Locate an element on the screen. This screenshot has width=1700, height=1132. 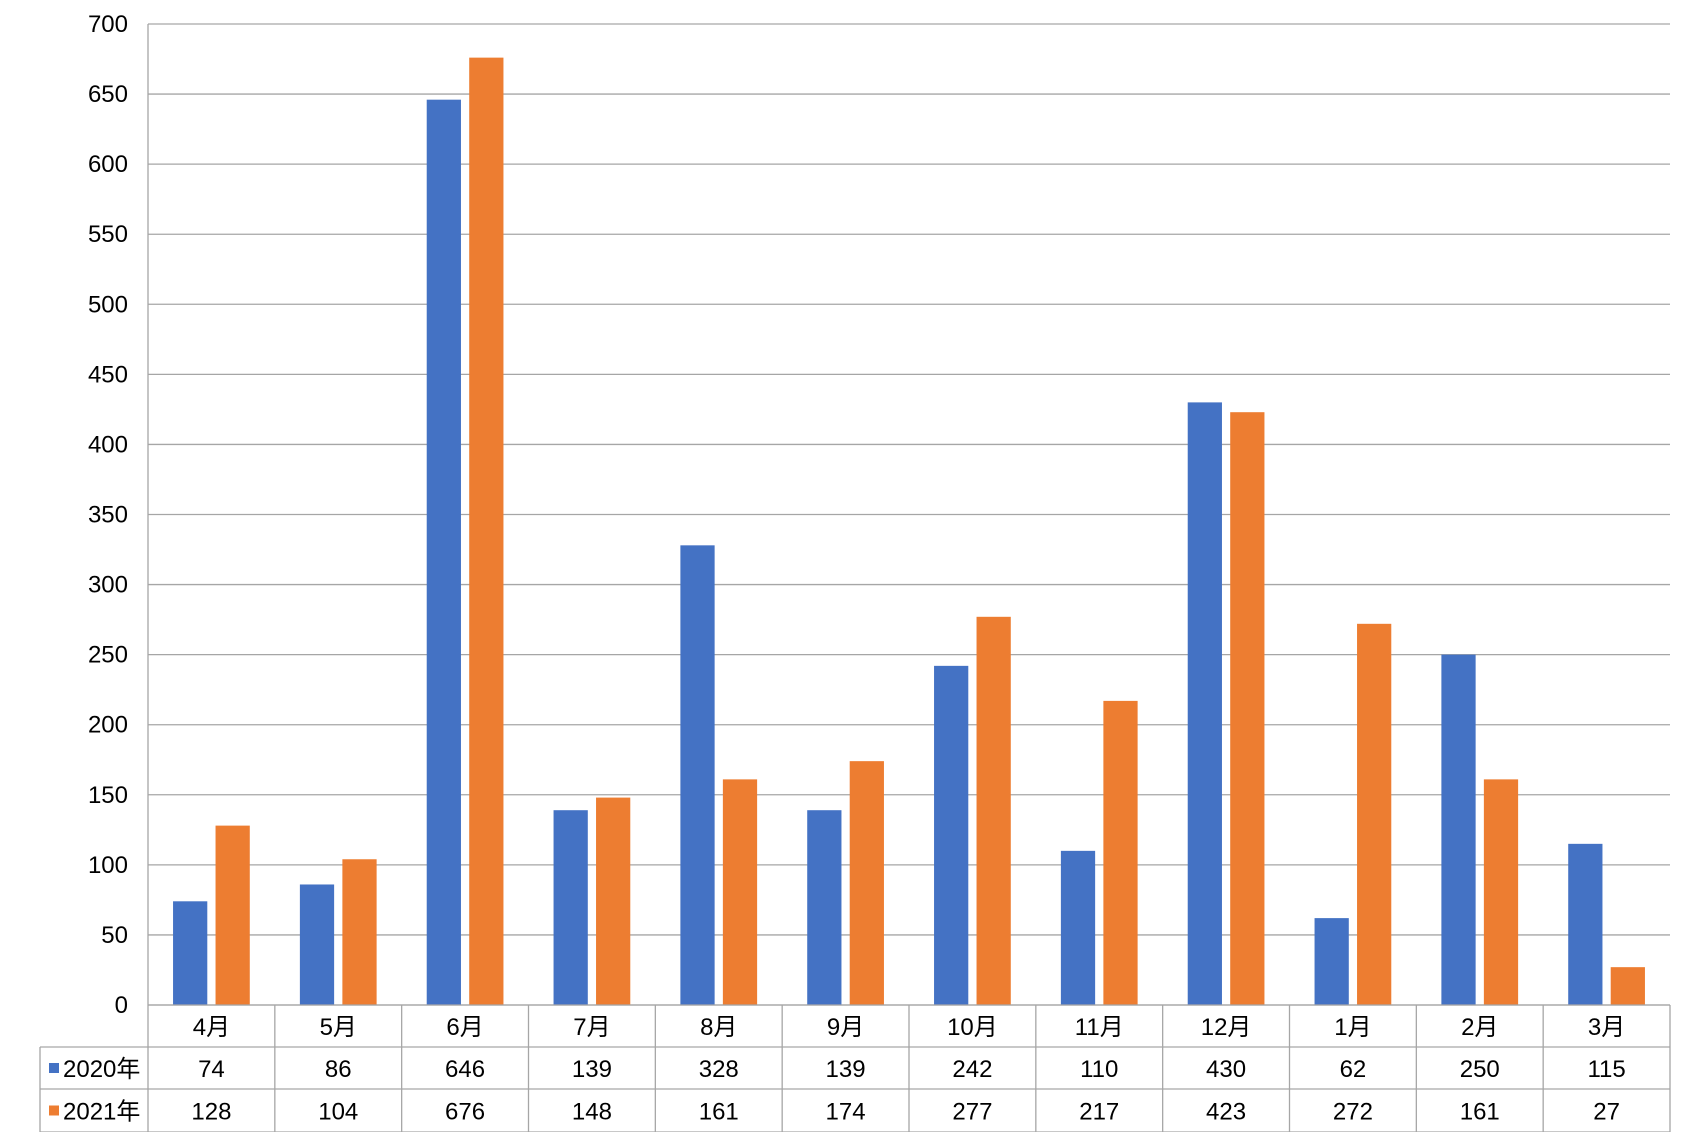
y-tick-label: 700 is located at coordinates (108, 24).